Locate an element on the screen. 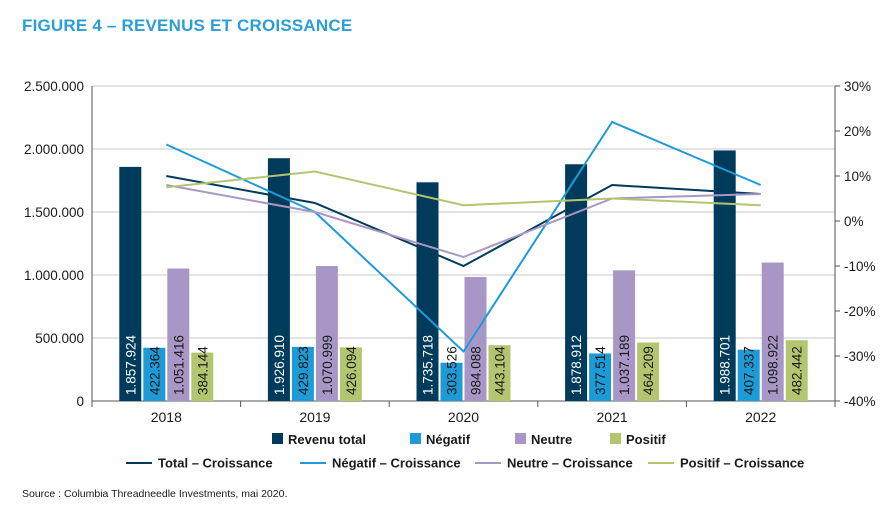 This screenshot has height=525, width=890. y-tick-label: 2.000.000 is located at coordinates (54, 149).